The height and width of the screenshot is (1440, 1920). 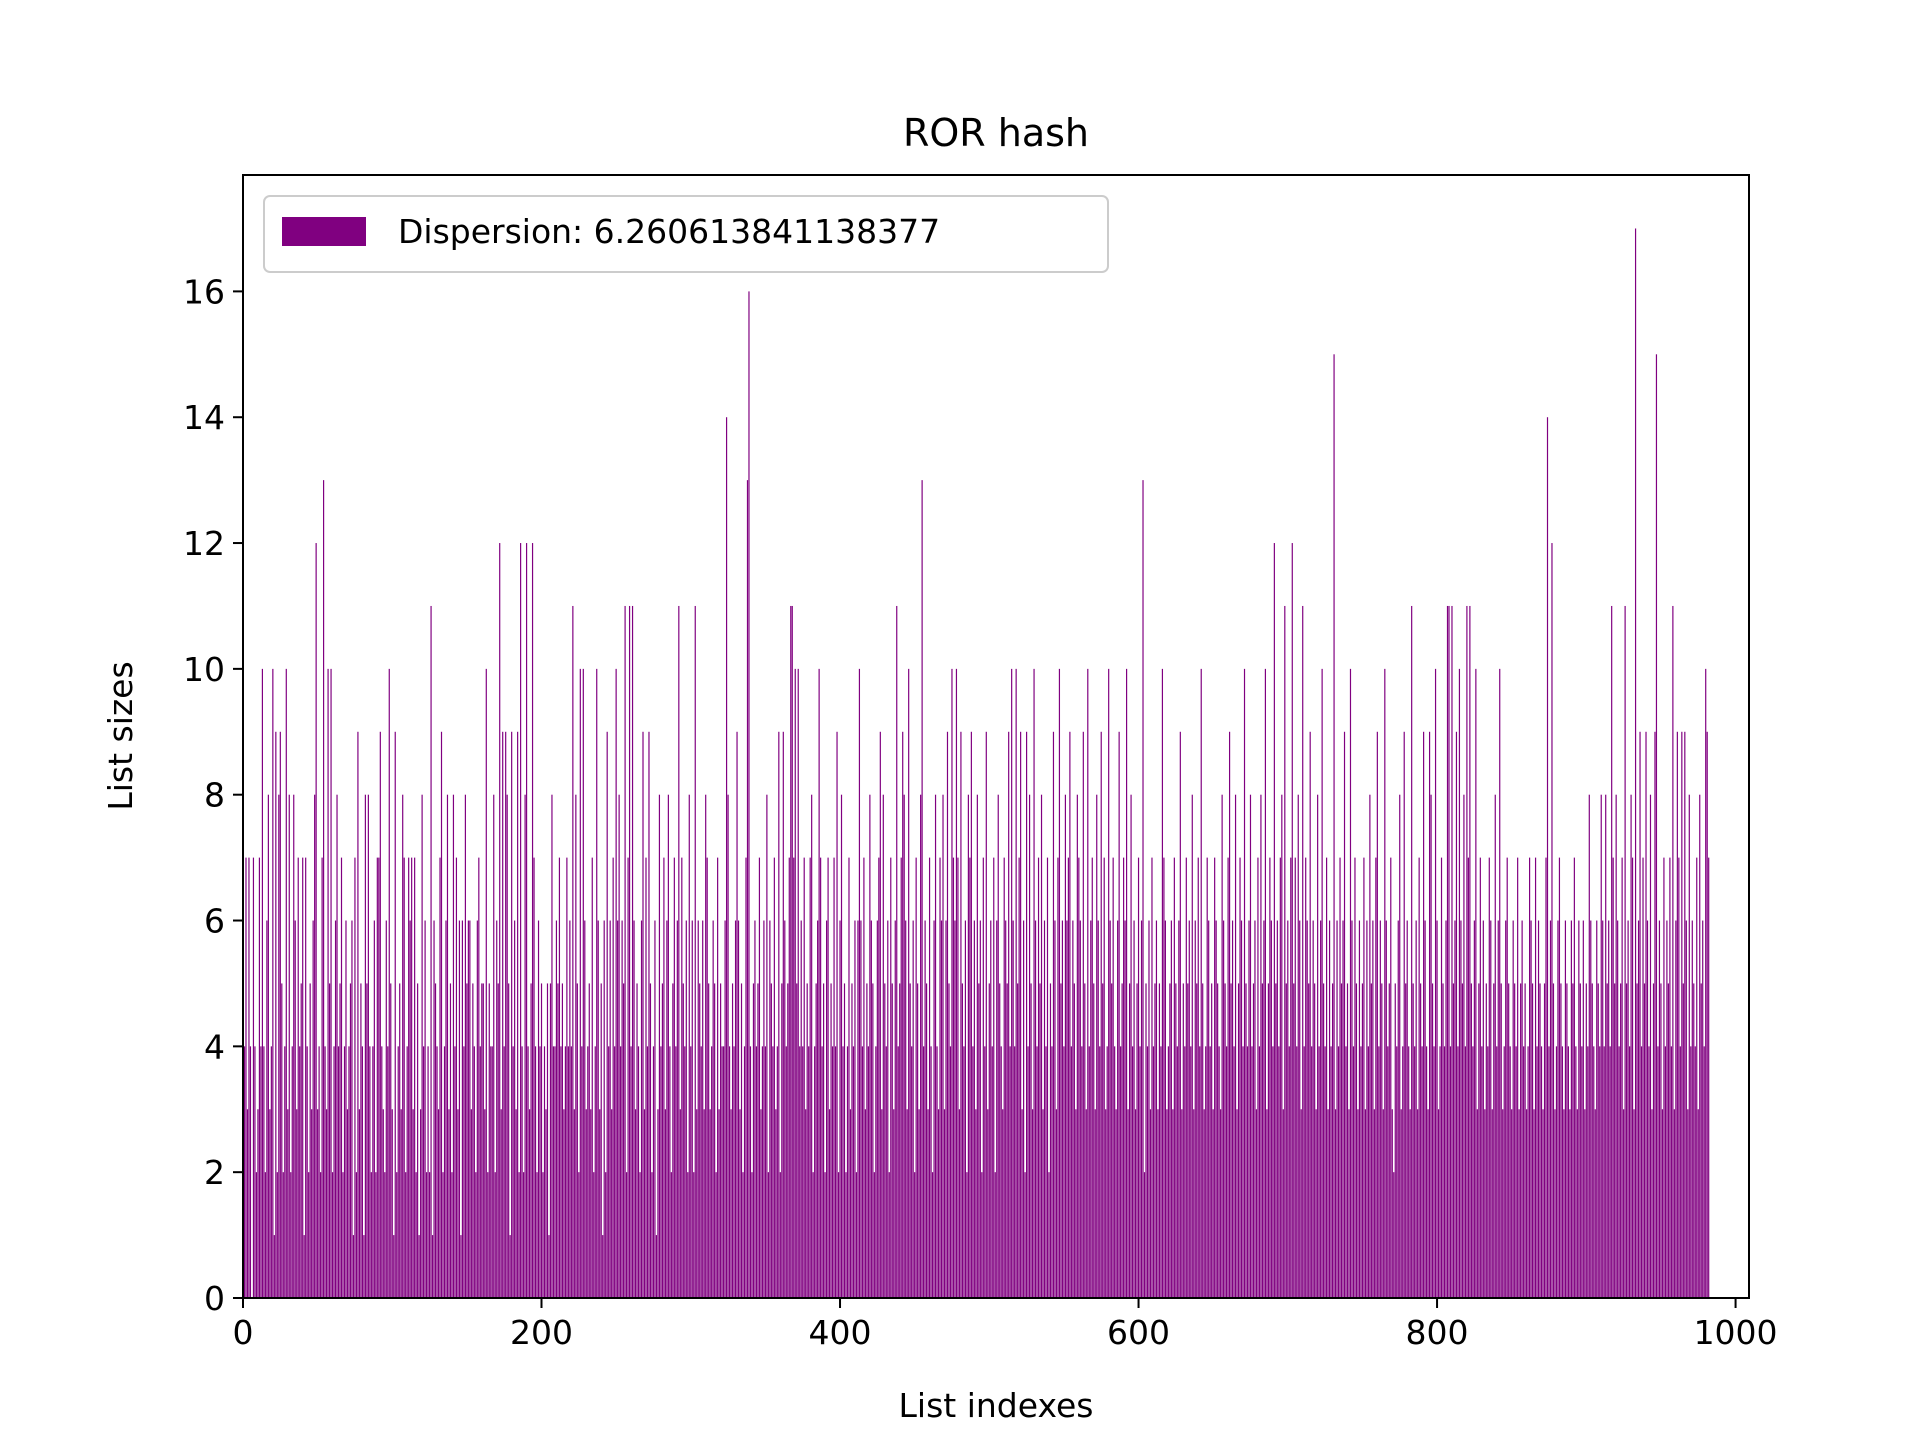 What do you see at coordinates (324, 231) in the screenshot?
I see `legend-swatch` at bounding box center [324, 231].